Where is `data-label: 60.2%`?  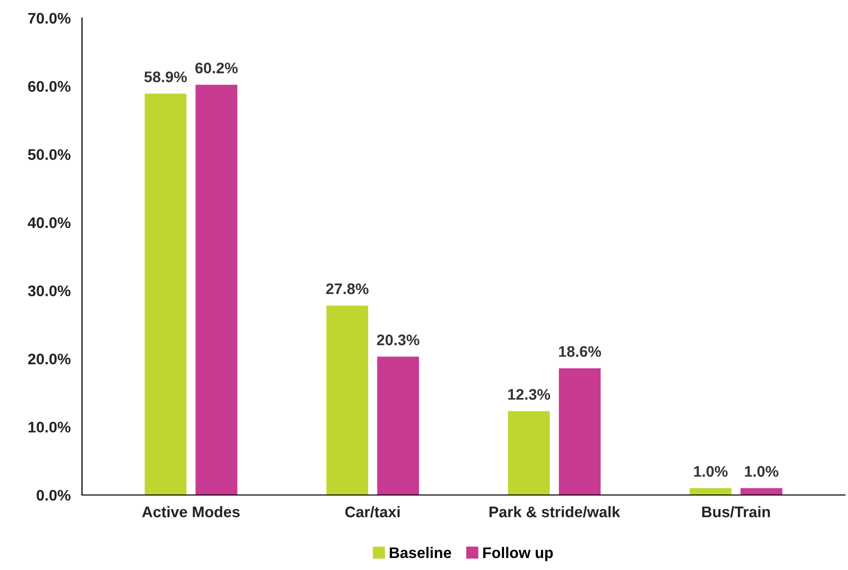 data-label: 60.2% is located at coordinates (216, 68).